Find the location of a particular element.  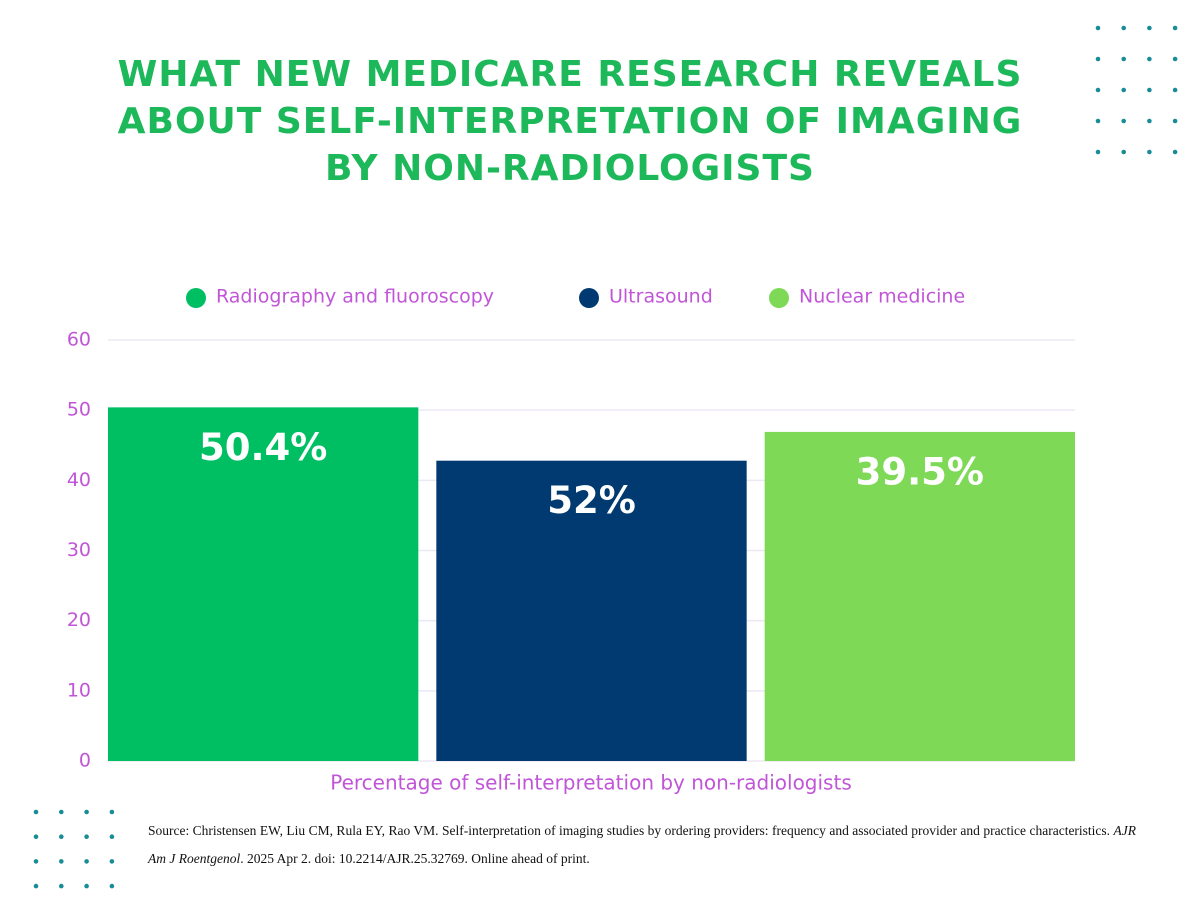

y-tick-label: 10 is located at coordinates (79, 690).